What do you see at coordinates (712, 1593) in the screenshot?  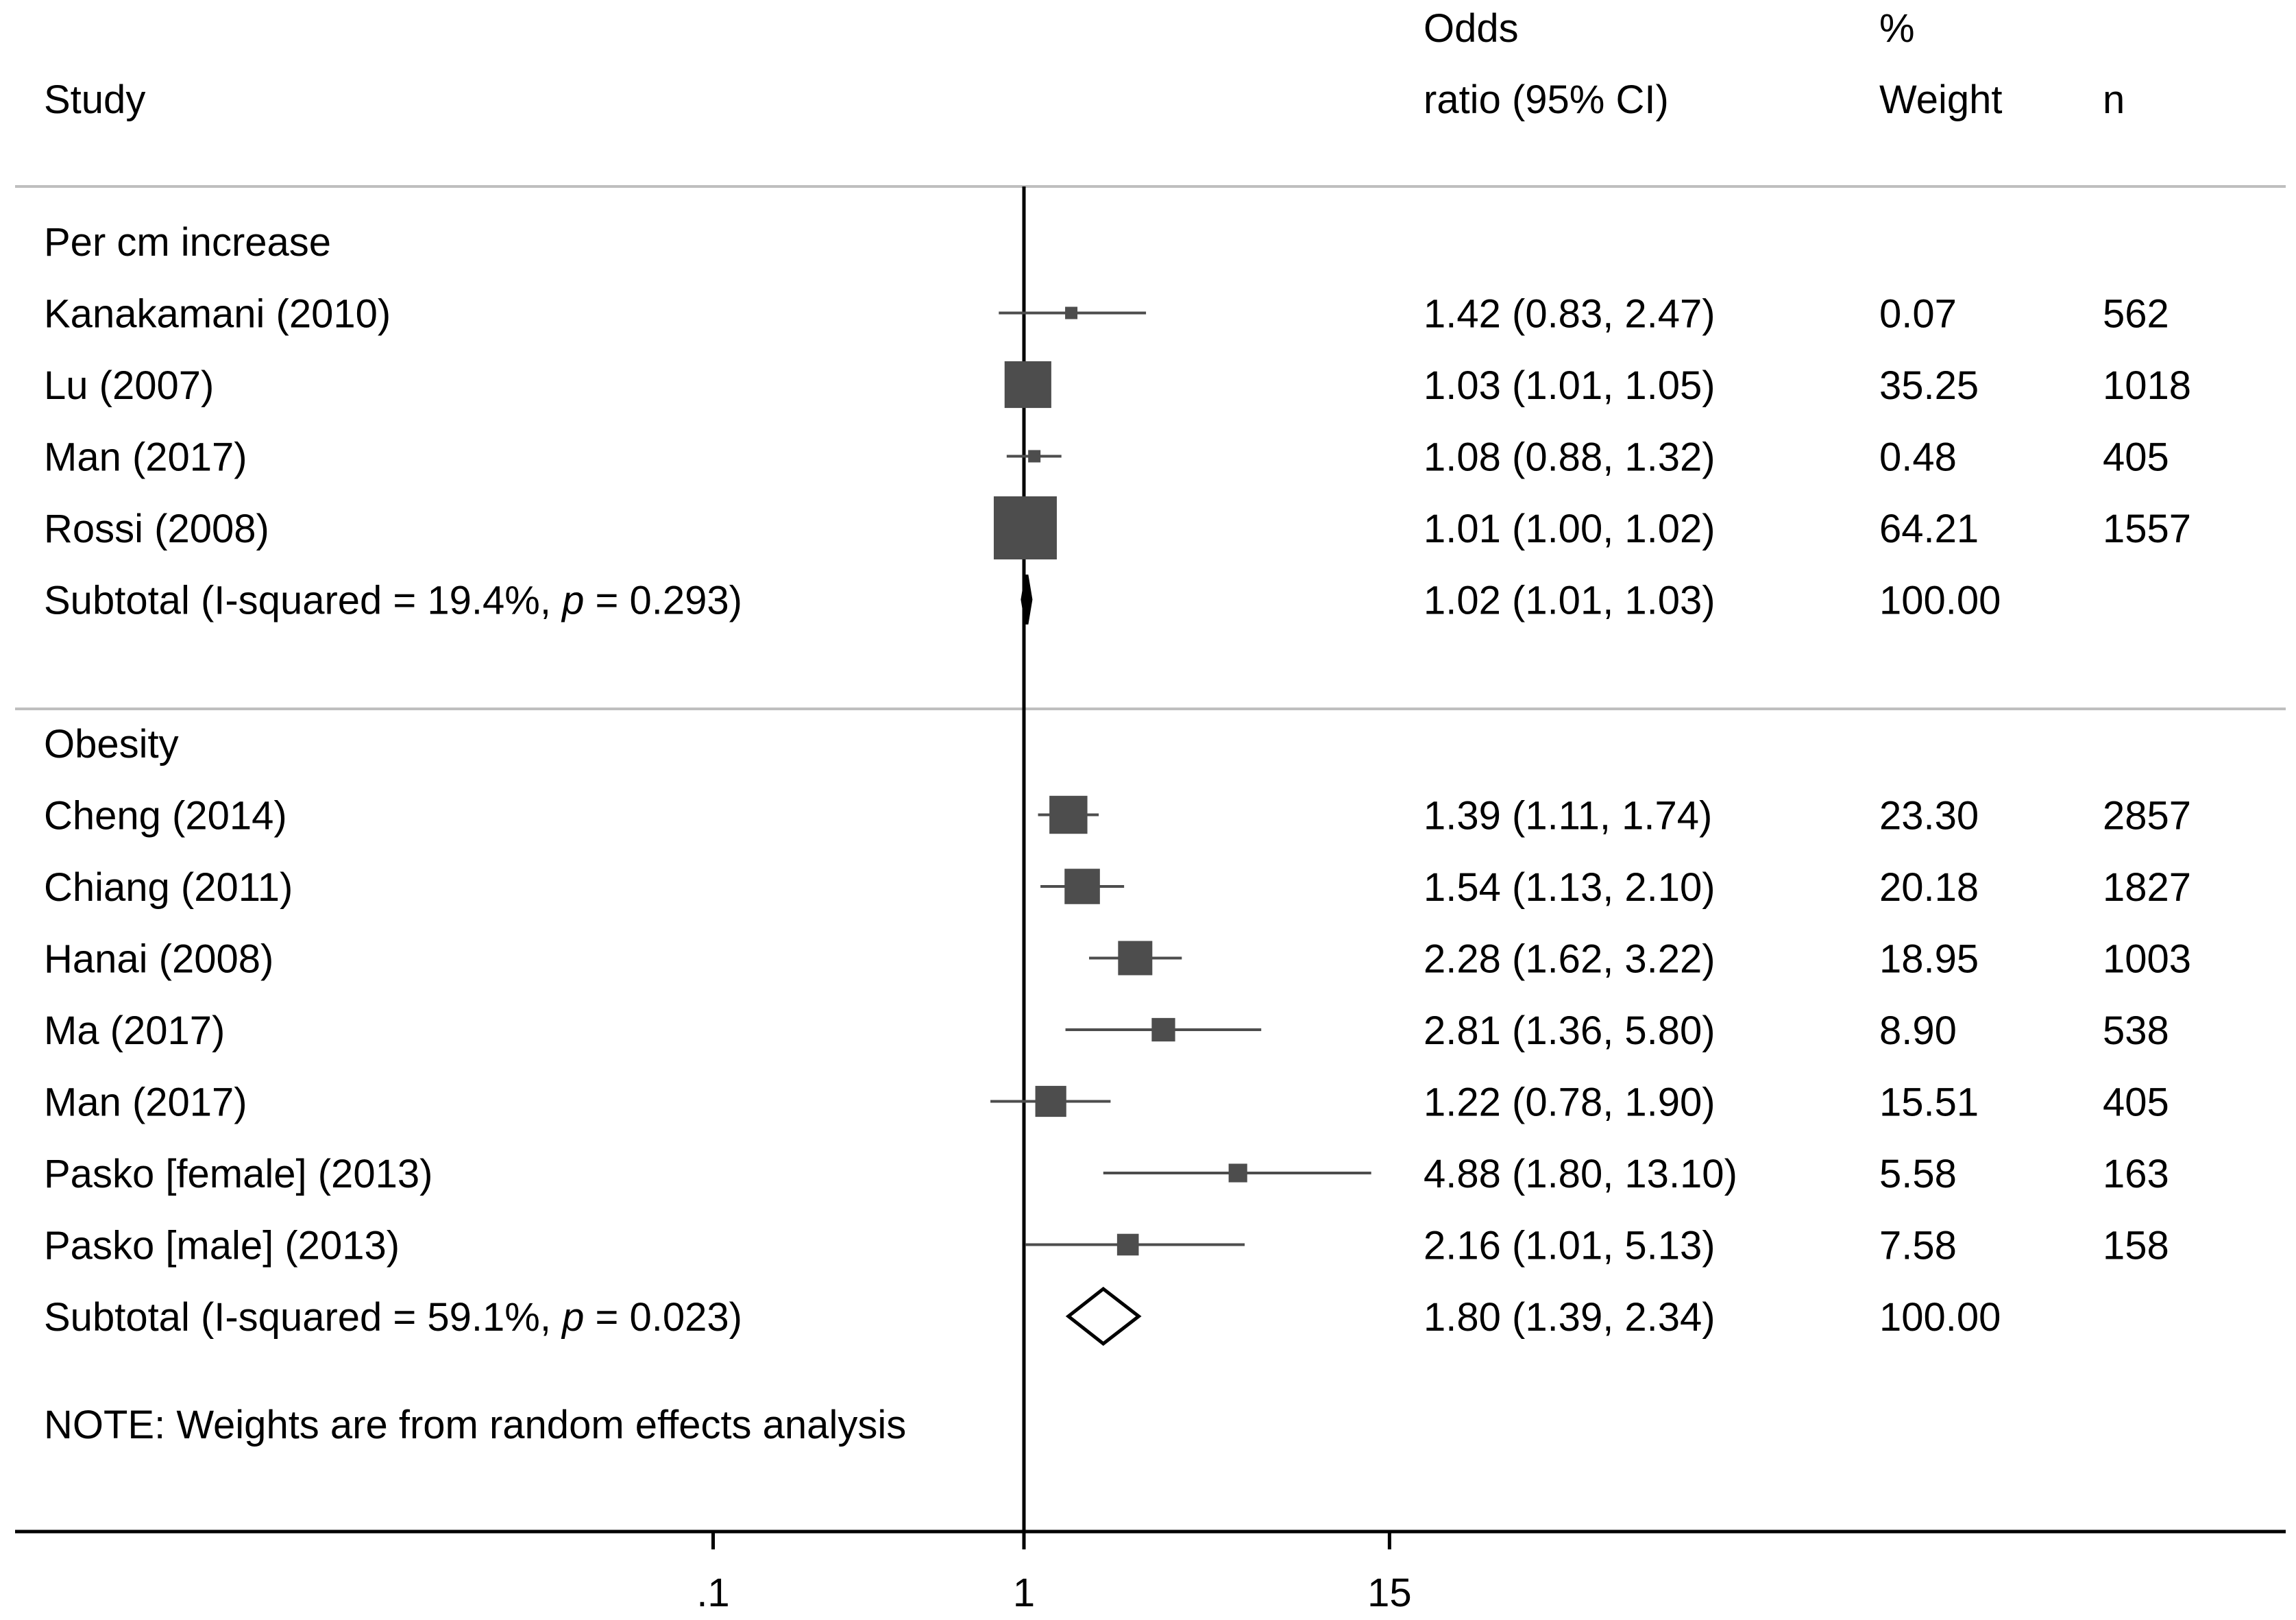 I see `x-axis-tick-label: .1` at bounding box center [712, 1593].